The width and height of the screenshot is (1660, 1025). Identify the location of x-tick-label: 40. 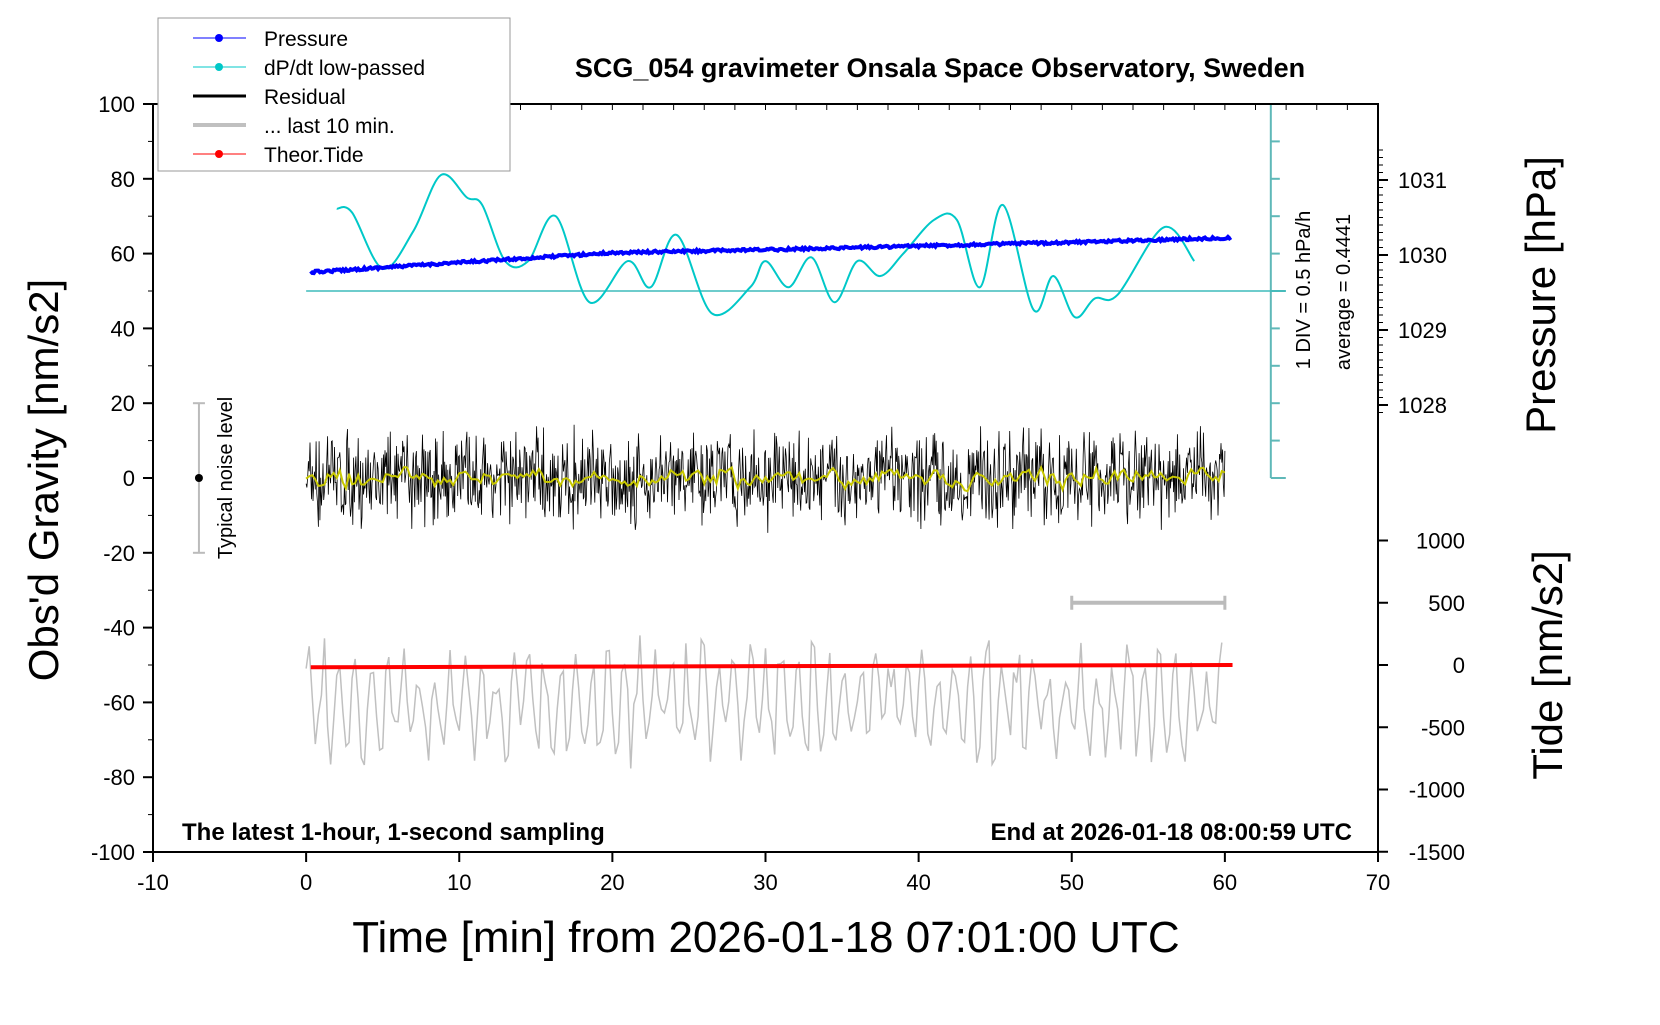
(918, 882).